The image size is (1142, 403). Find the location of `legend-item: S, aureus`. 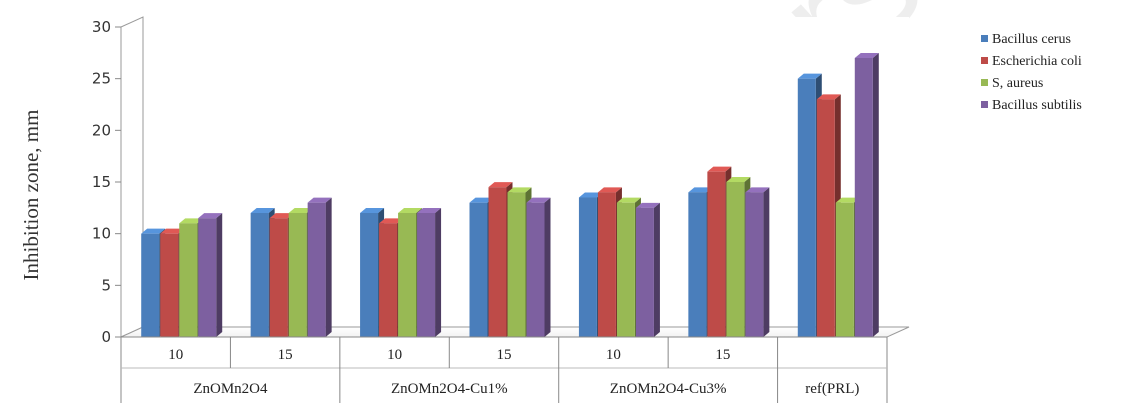

legend-item: S, aureus is located at coordinates (1012, 83).